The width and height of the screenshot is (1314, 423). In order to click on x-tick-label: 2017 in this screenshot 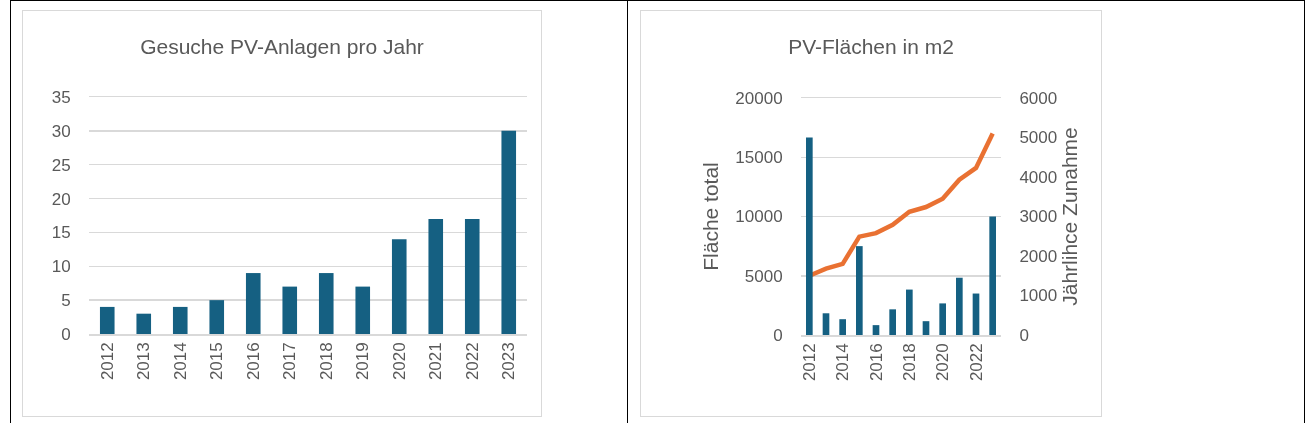, I will do `click(290, 361)`.